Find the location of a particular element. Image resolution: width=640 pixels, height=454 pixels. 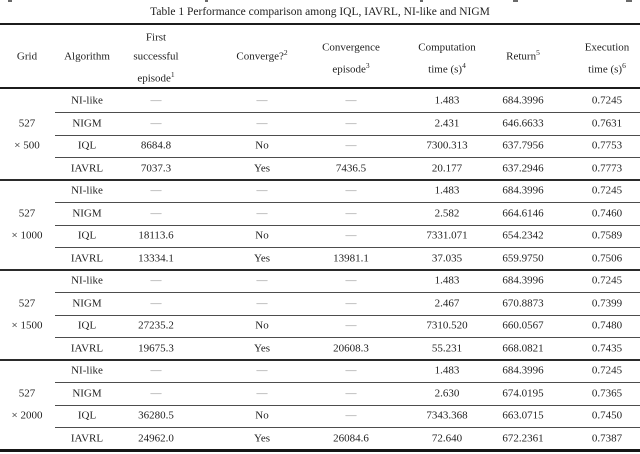

table-top-rule is located at coordinates (320, 24).